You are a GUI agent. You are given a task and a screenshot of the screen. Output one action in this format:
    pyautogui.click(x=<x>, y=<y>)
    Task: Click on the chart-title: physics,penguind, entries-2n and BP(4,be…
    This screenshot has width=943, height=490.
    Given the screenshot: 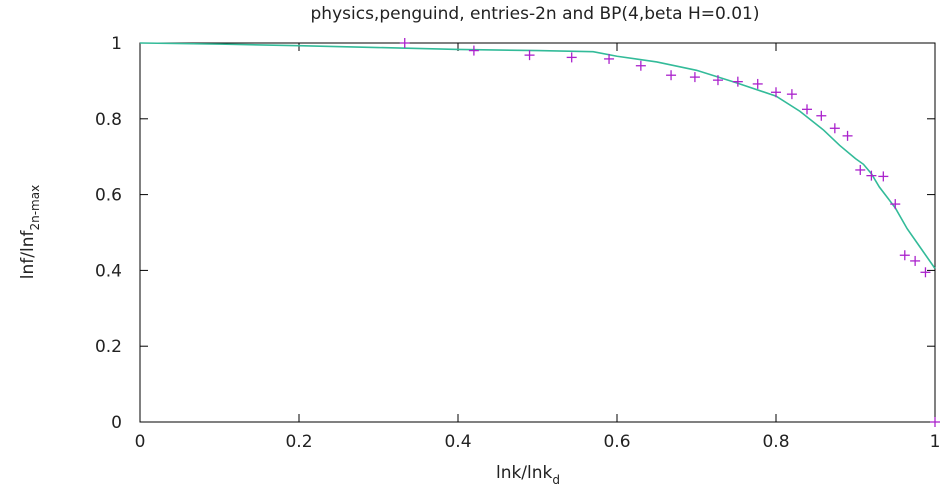 What is the action you would take?
    pyautogui.click(x=535, y=14)
    